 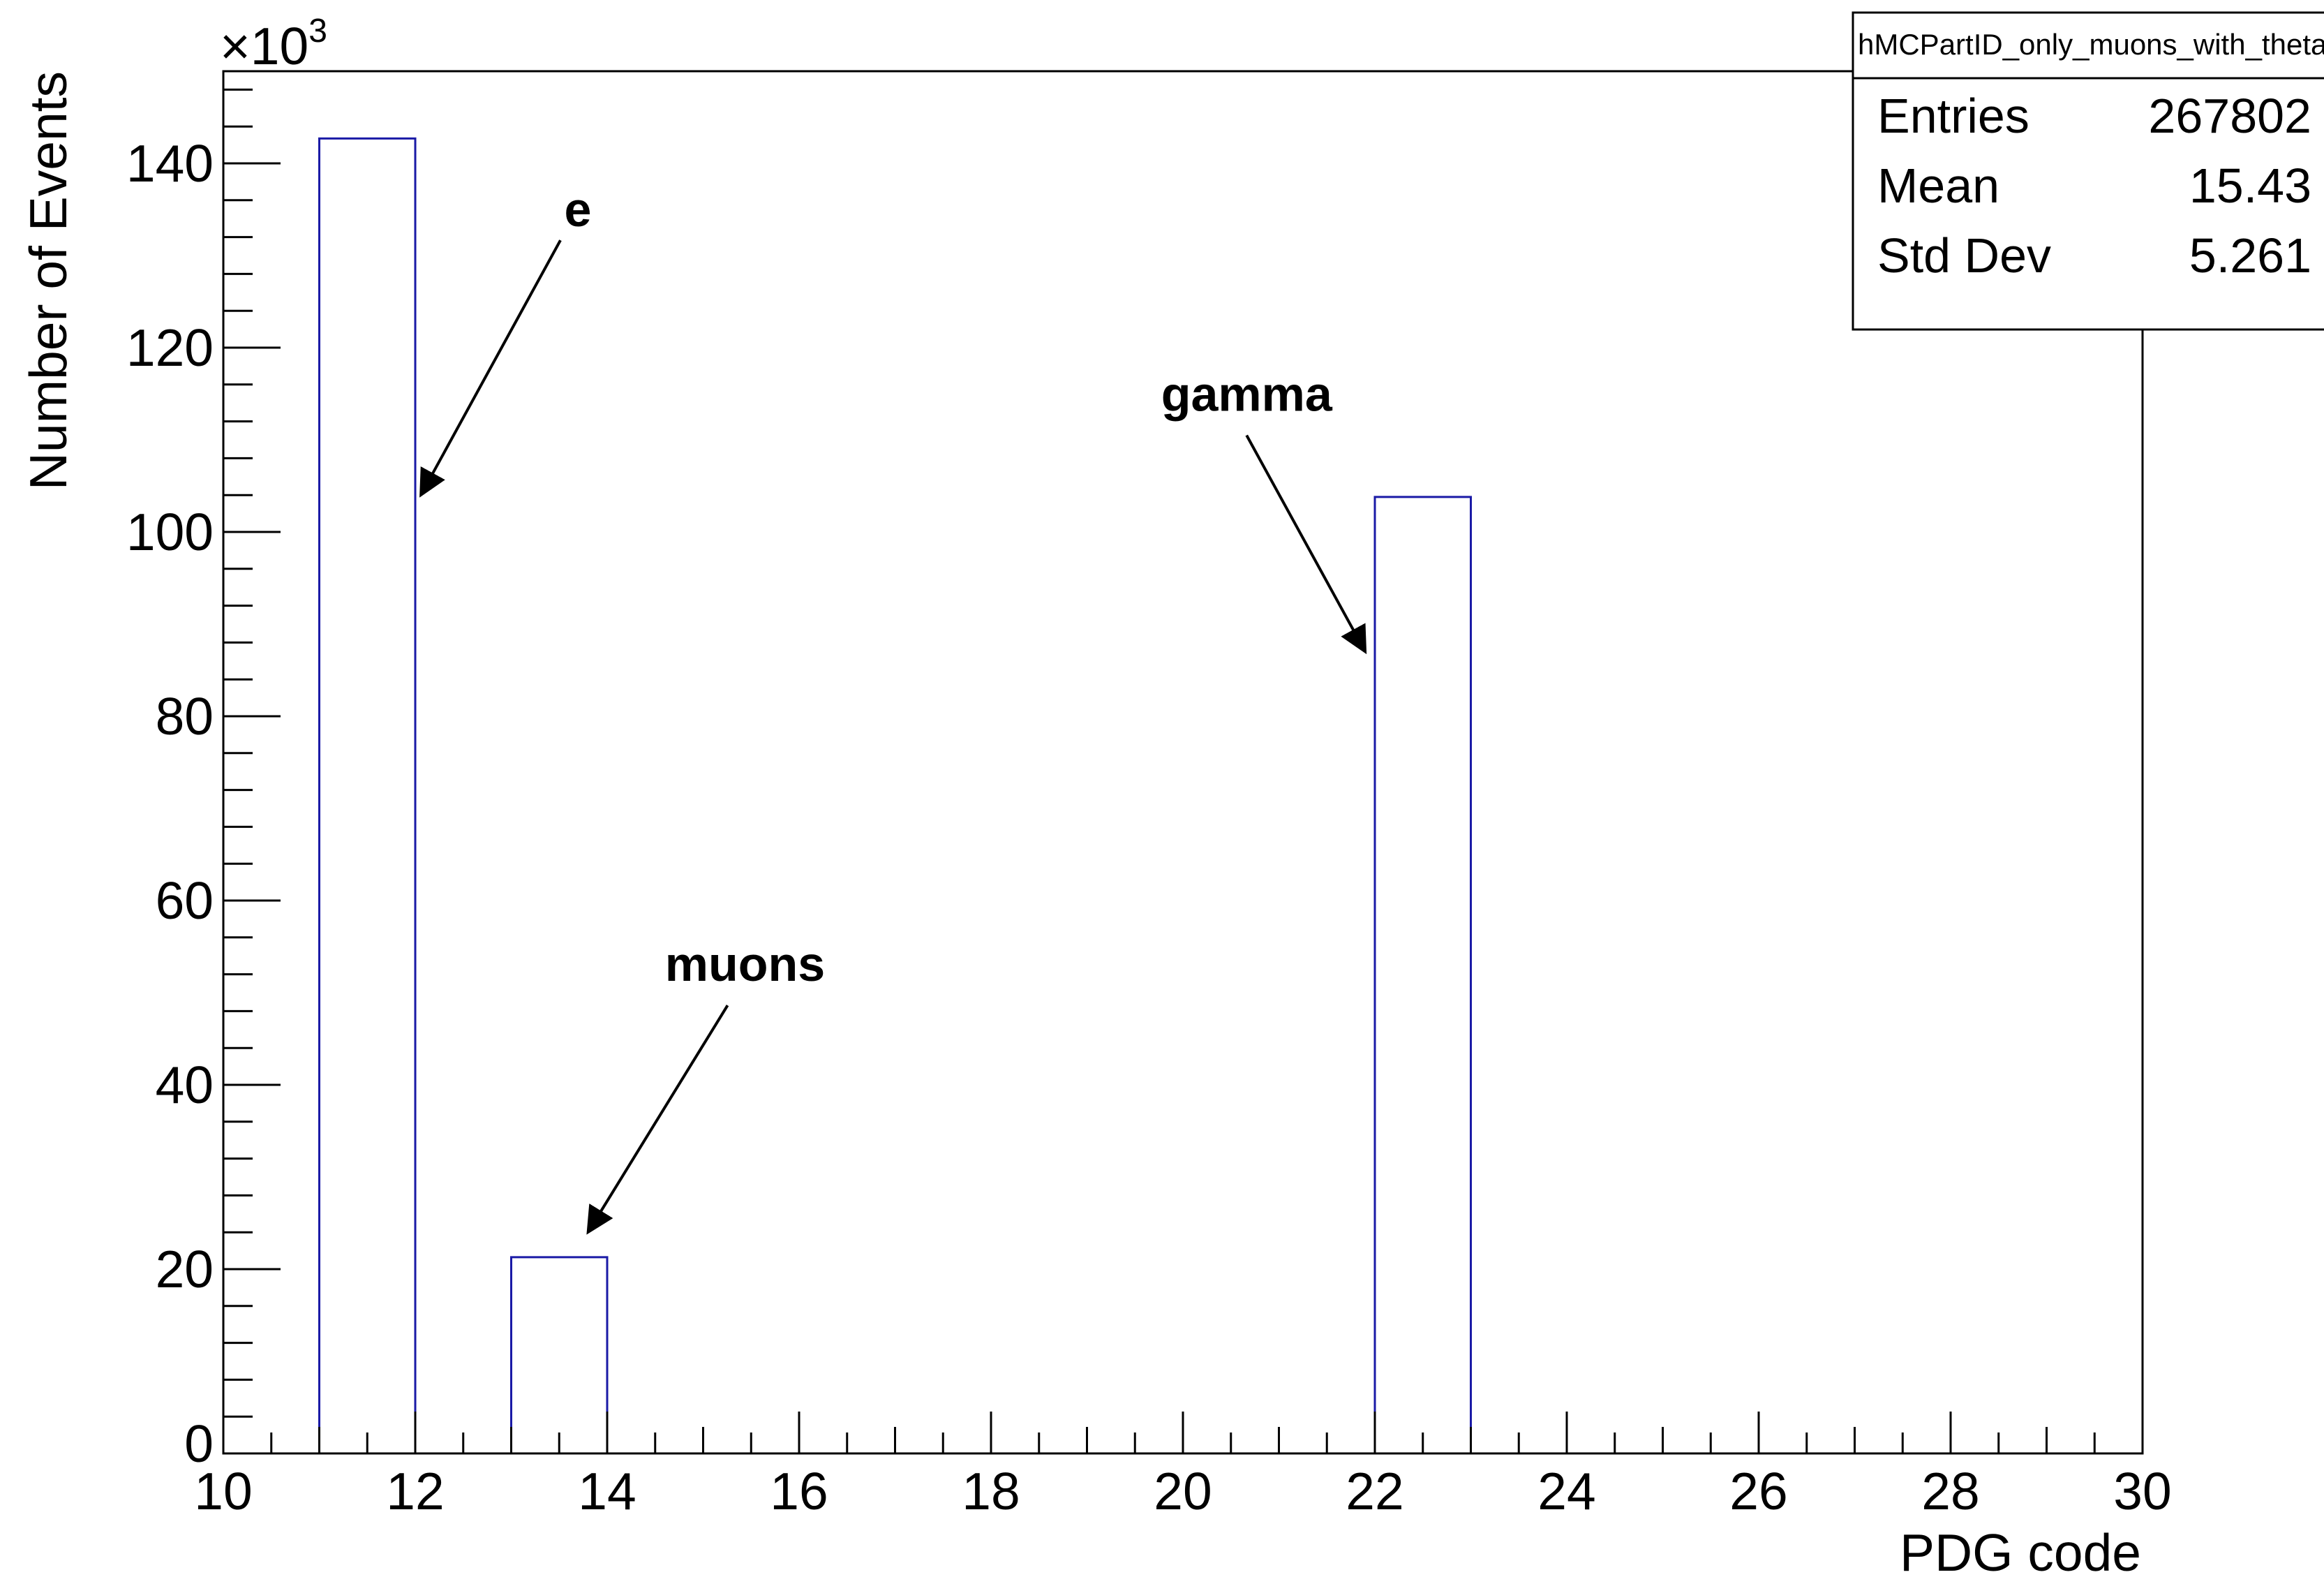 I want to click on y-tick-label: 80, so click(x=185, y=716).